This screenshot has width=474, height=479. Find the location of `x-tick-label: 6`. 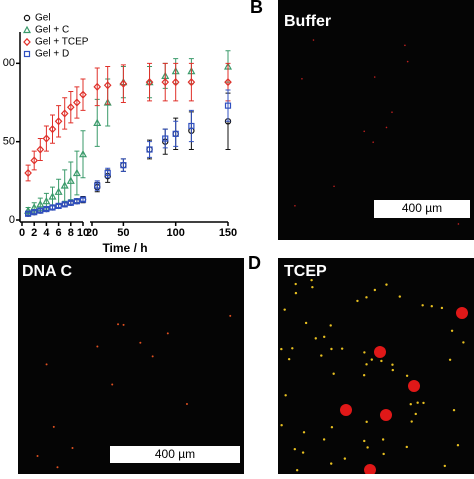

x-tick-label: 6 is located at coordinates (59, 233).